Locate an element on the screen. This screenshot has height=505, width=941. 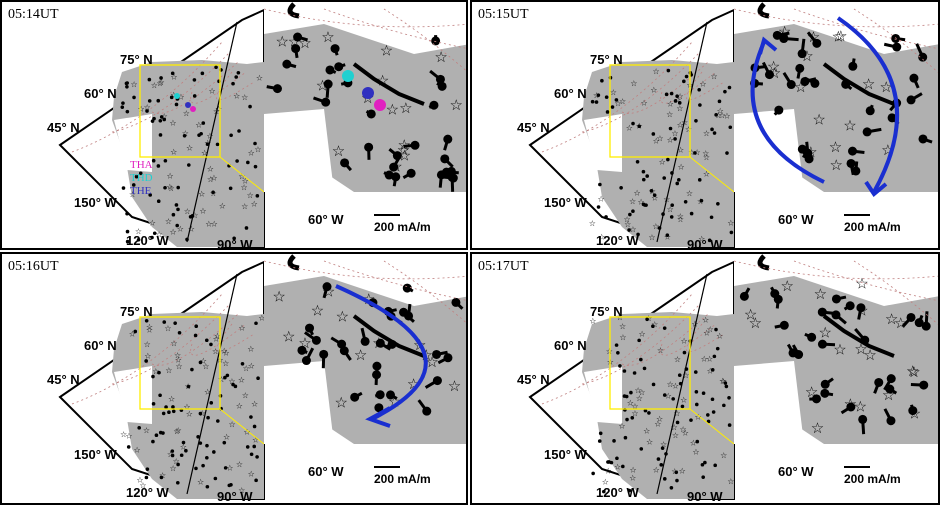
inset-dot-marker is located at coordinates (924, 385).